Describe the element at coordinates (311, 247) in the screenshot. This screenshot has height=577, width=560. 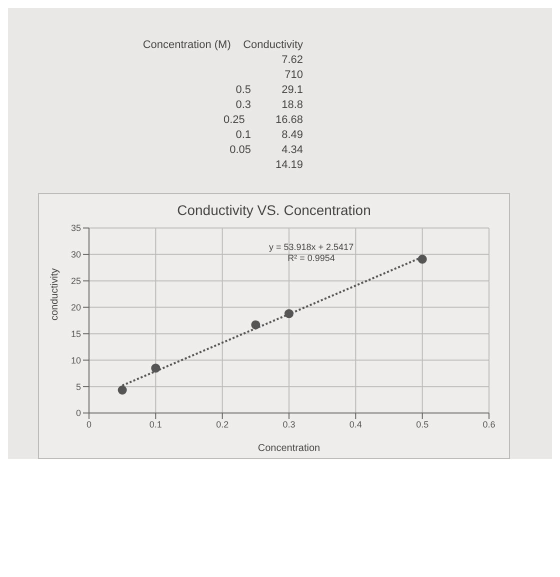
I see `annotation: y = 53.918x + 2.5417` at that location.